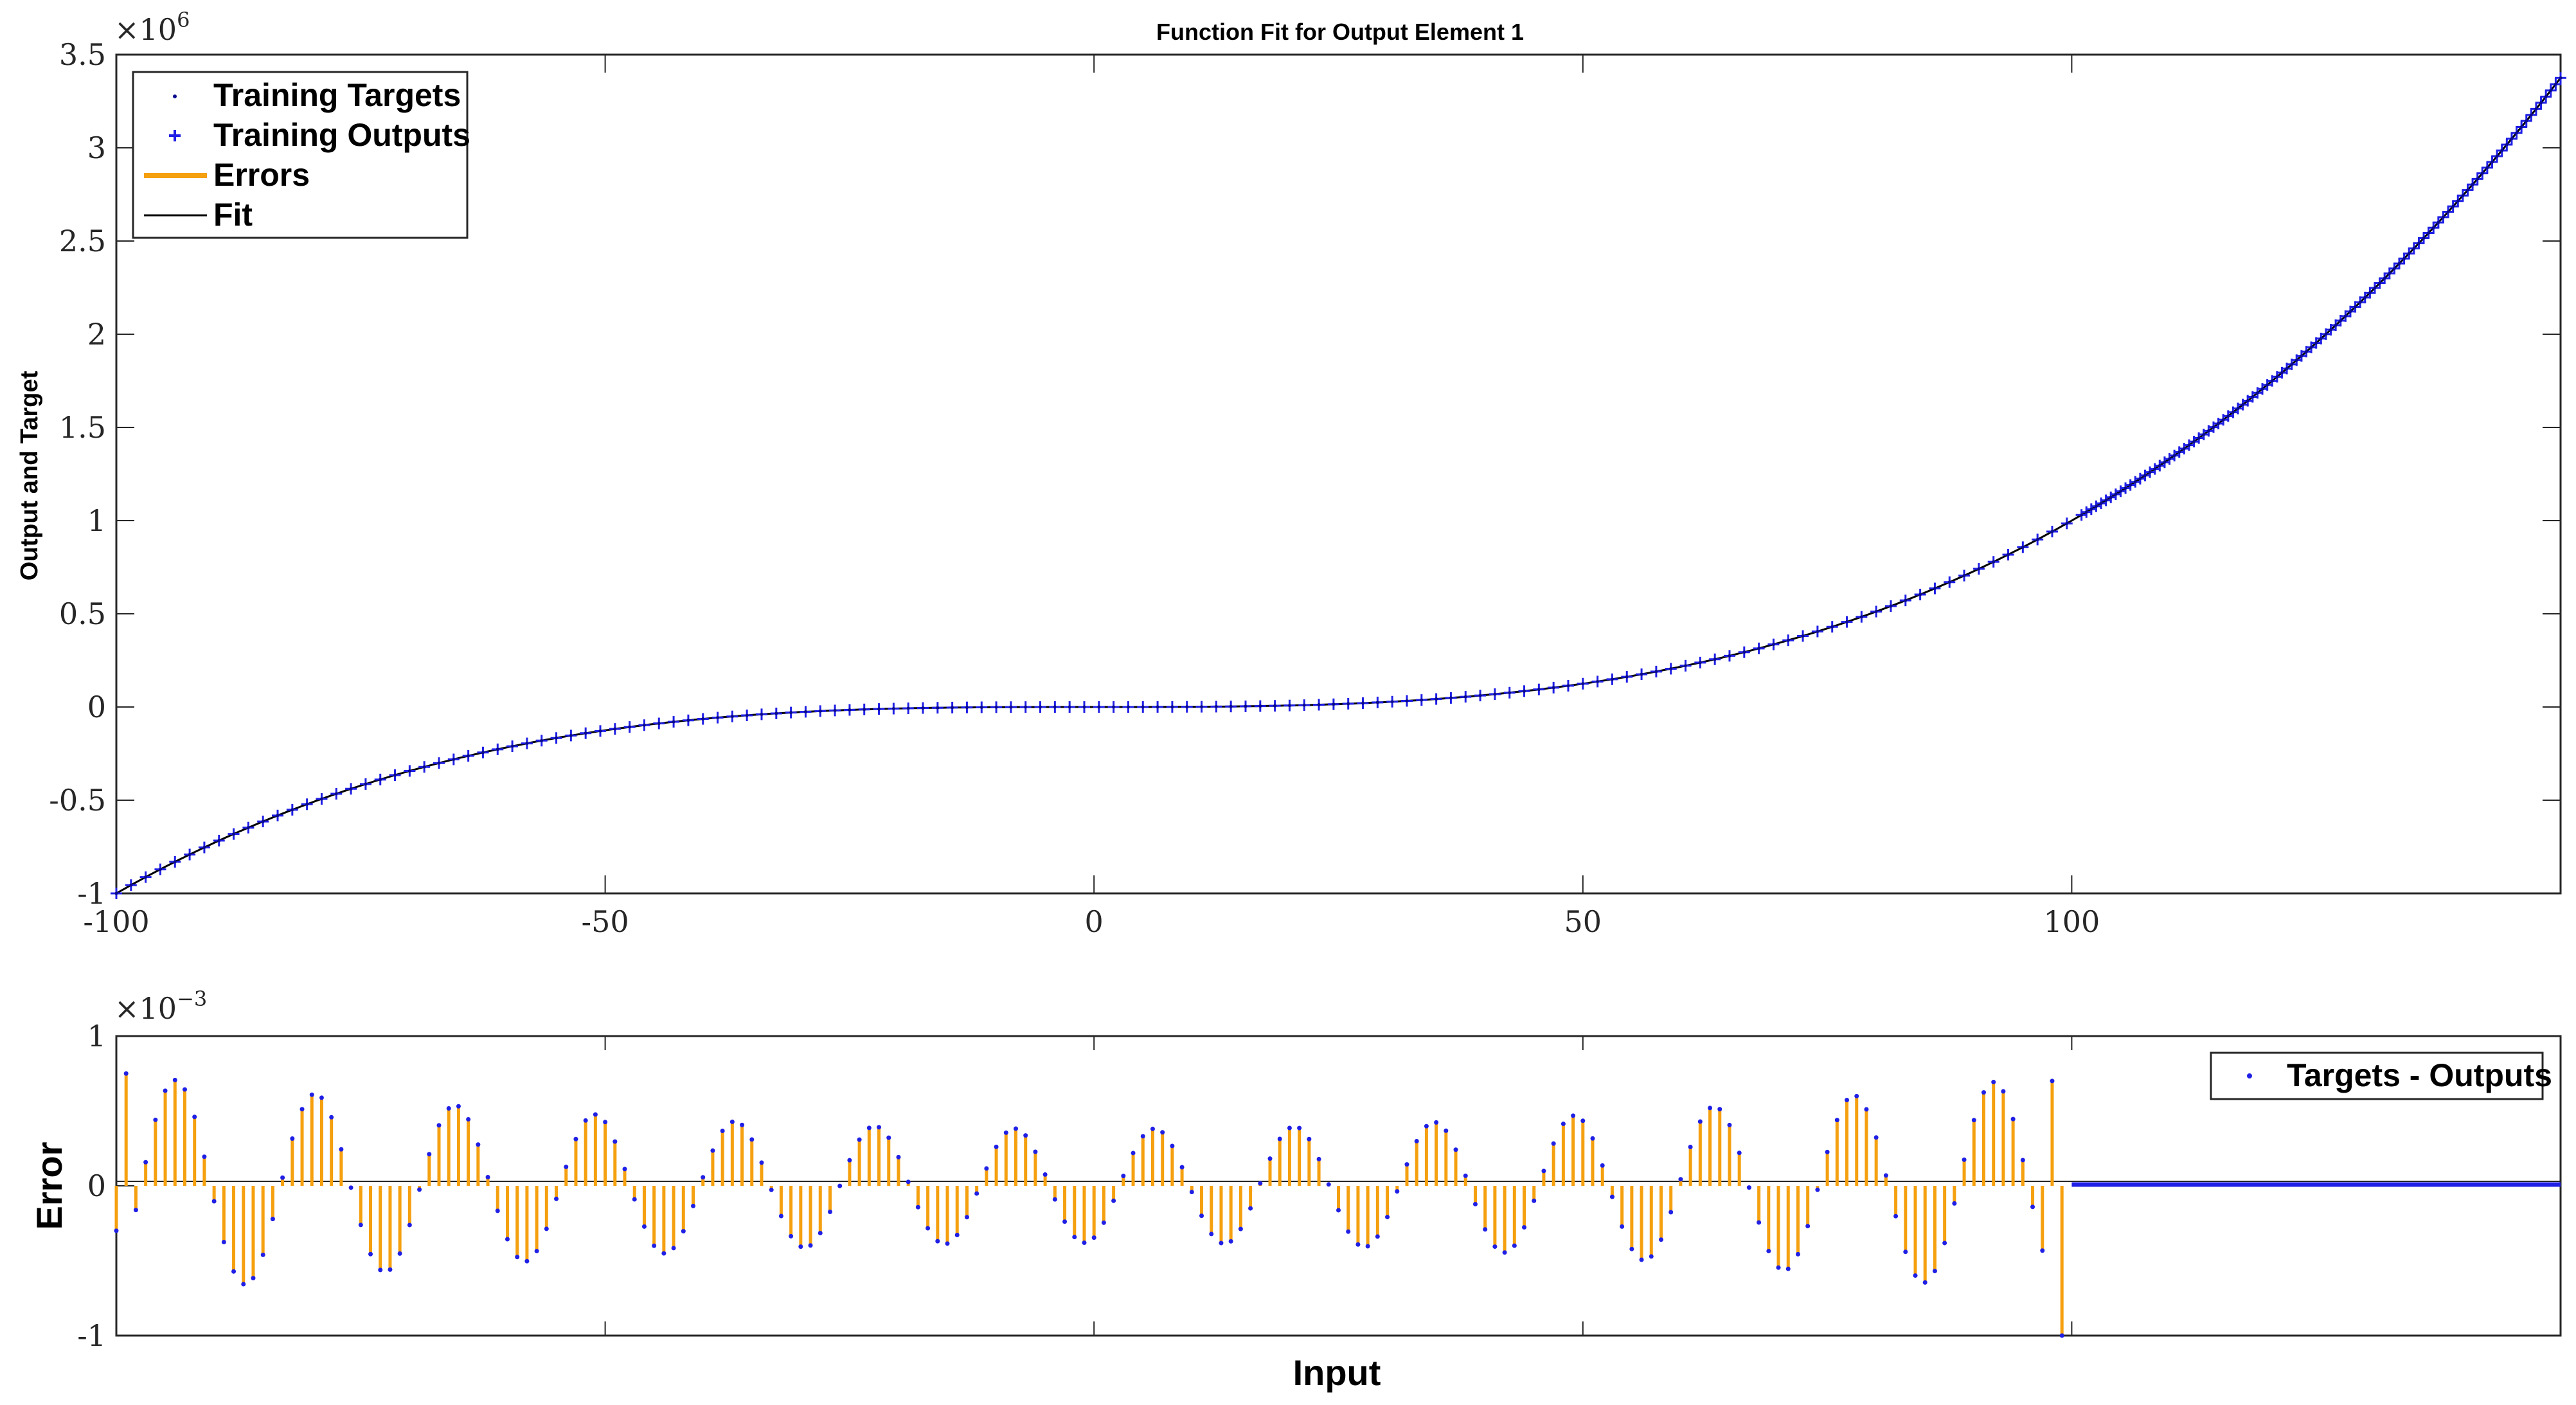 This screenshot has width=2576, height=1405. What do you see at coordinates (2377, 1076) in the screenshot?
I see `error-legend-box` at bounding box center [2377, 1076].